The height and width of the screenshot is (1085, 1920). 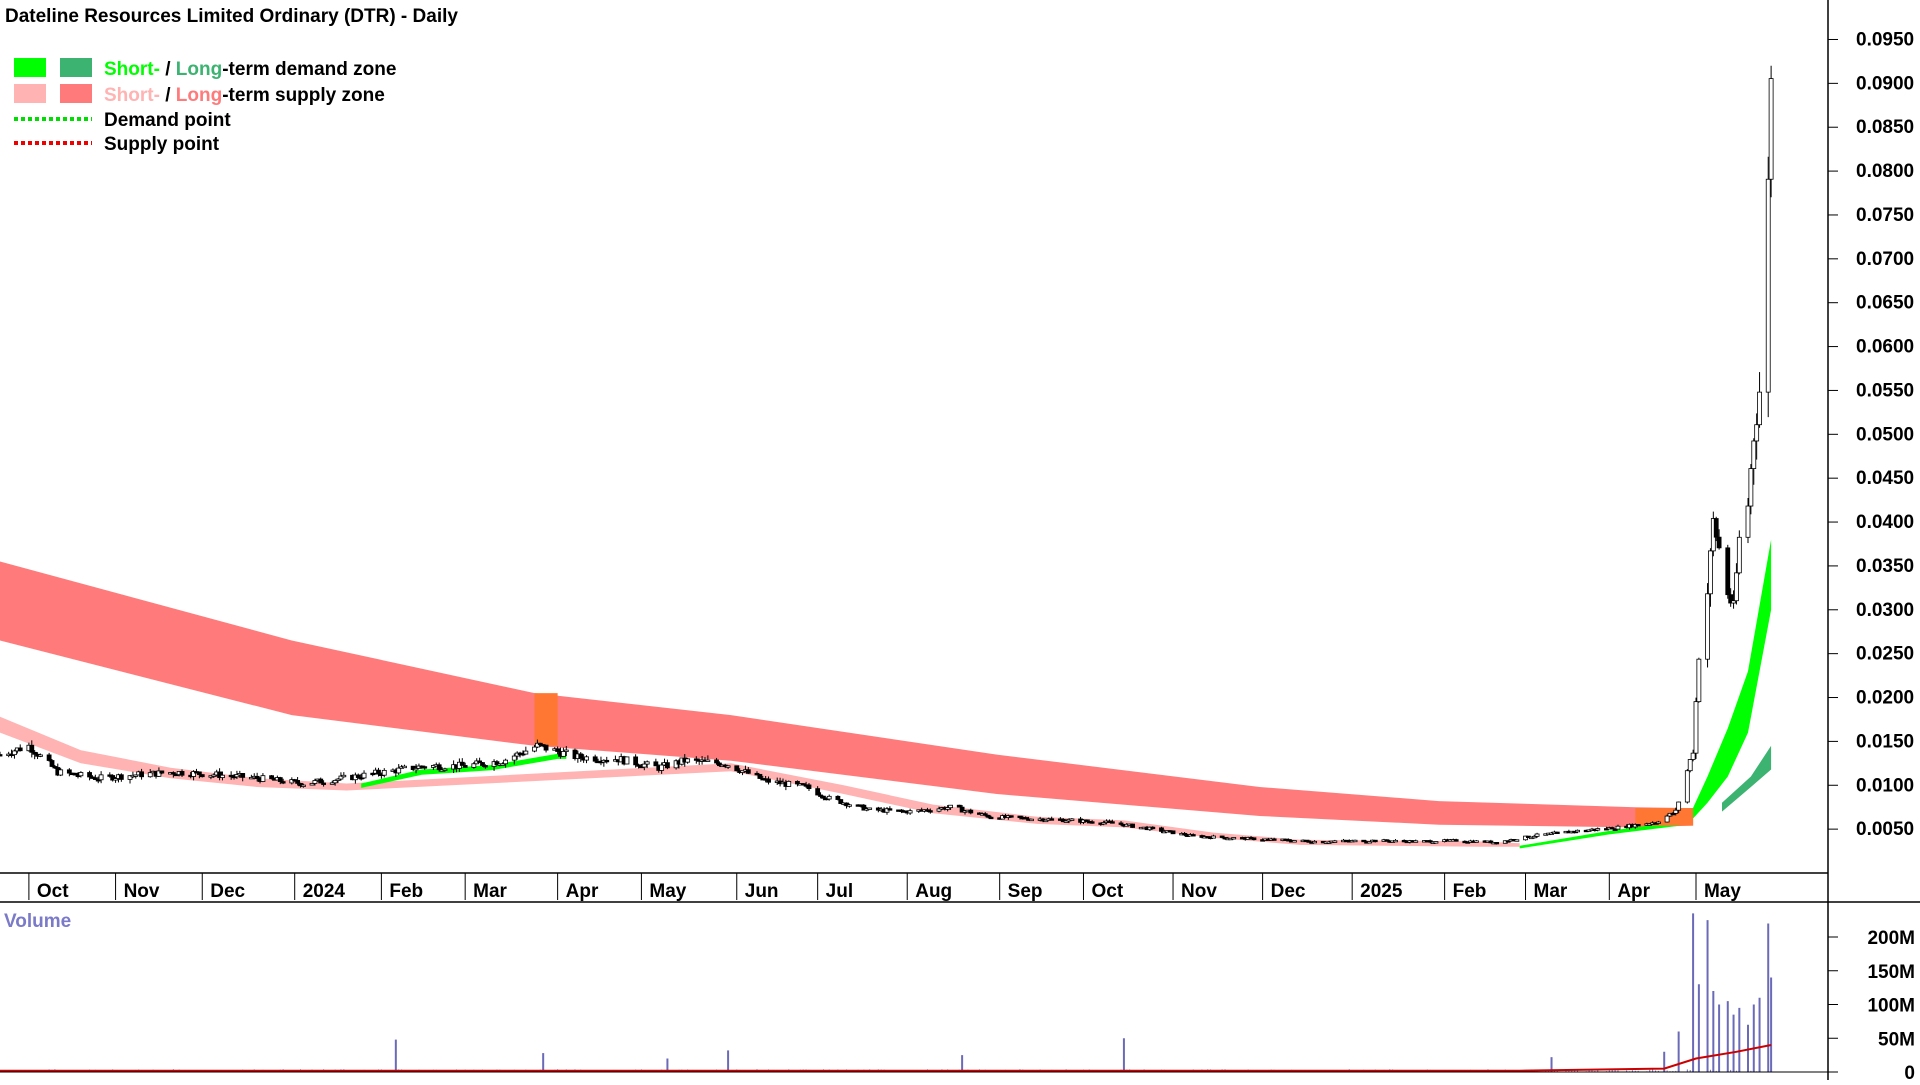 What do you see at coordinates (1885, 522) in the screenshot?
I see `price-tick-label: 0.0400` at bounding box center [1885, 522].